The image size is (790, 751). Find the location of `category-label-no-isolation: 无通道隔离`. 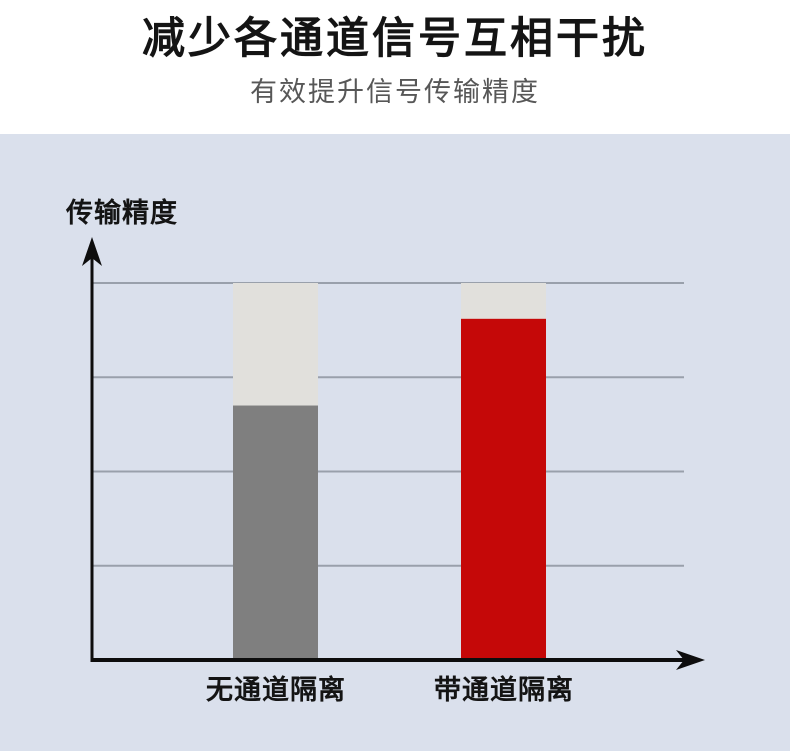

category-label-no-isolation: 无通道隔离 is located at coordinates (276, 690).